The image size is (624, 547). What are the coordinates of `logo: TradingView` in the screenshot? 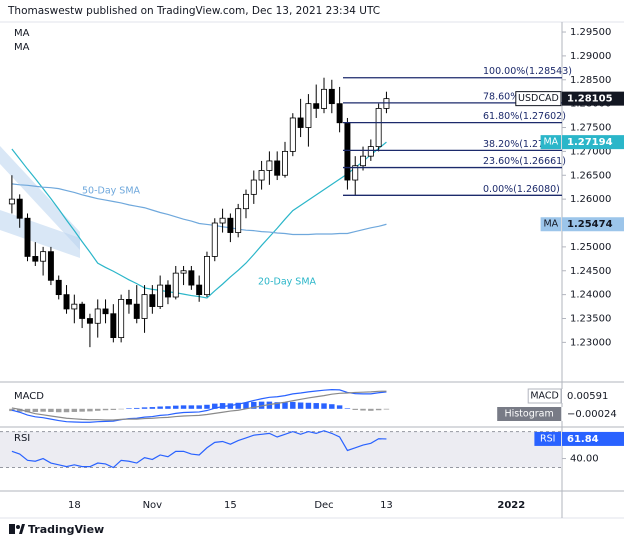 It's located at (56, 529).